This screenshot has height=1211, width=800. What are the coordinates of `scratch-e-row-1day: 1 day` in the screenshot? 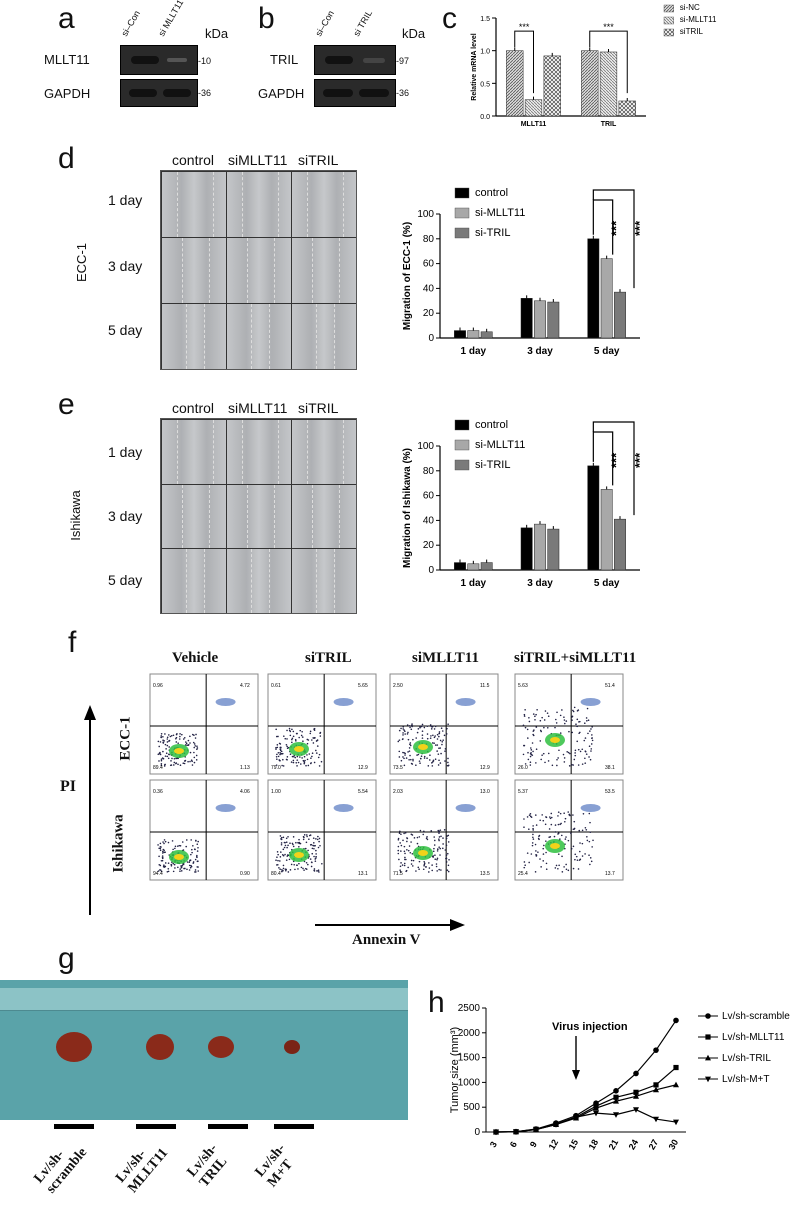 It's located at (125, 452).